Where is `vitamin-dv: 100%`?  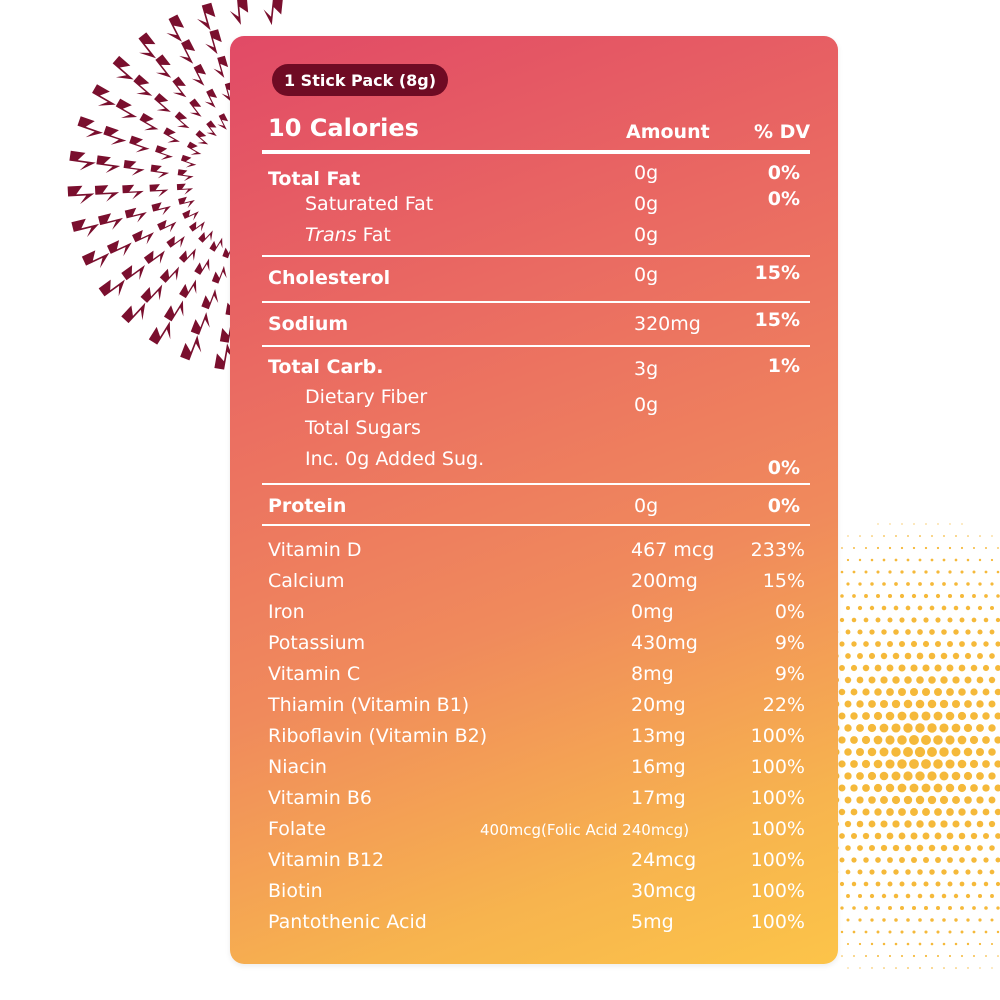
vitamin-dv: 100% is located at coordinates (777, 829).